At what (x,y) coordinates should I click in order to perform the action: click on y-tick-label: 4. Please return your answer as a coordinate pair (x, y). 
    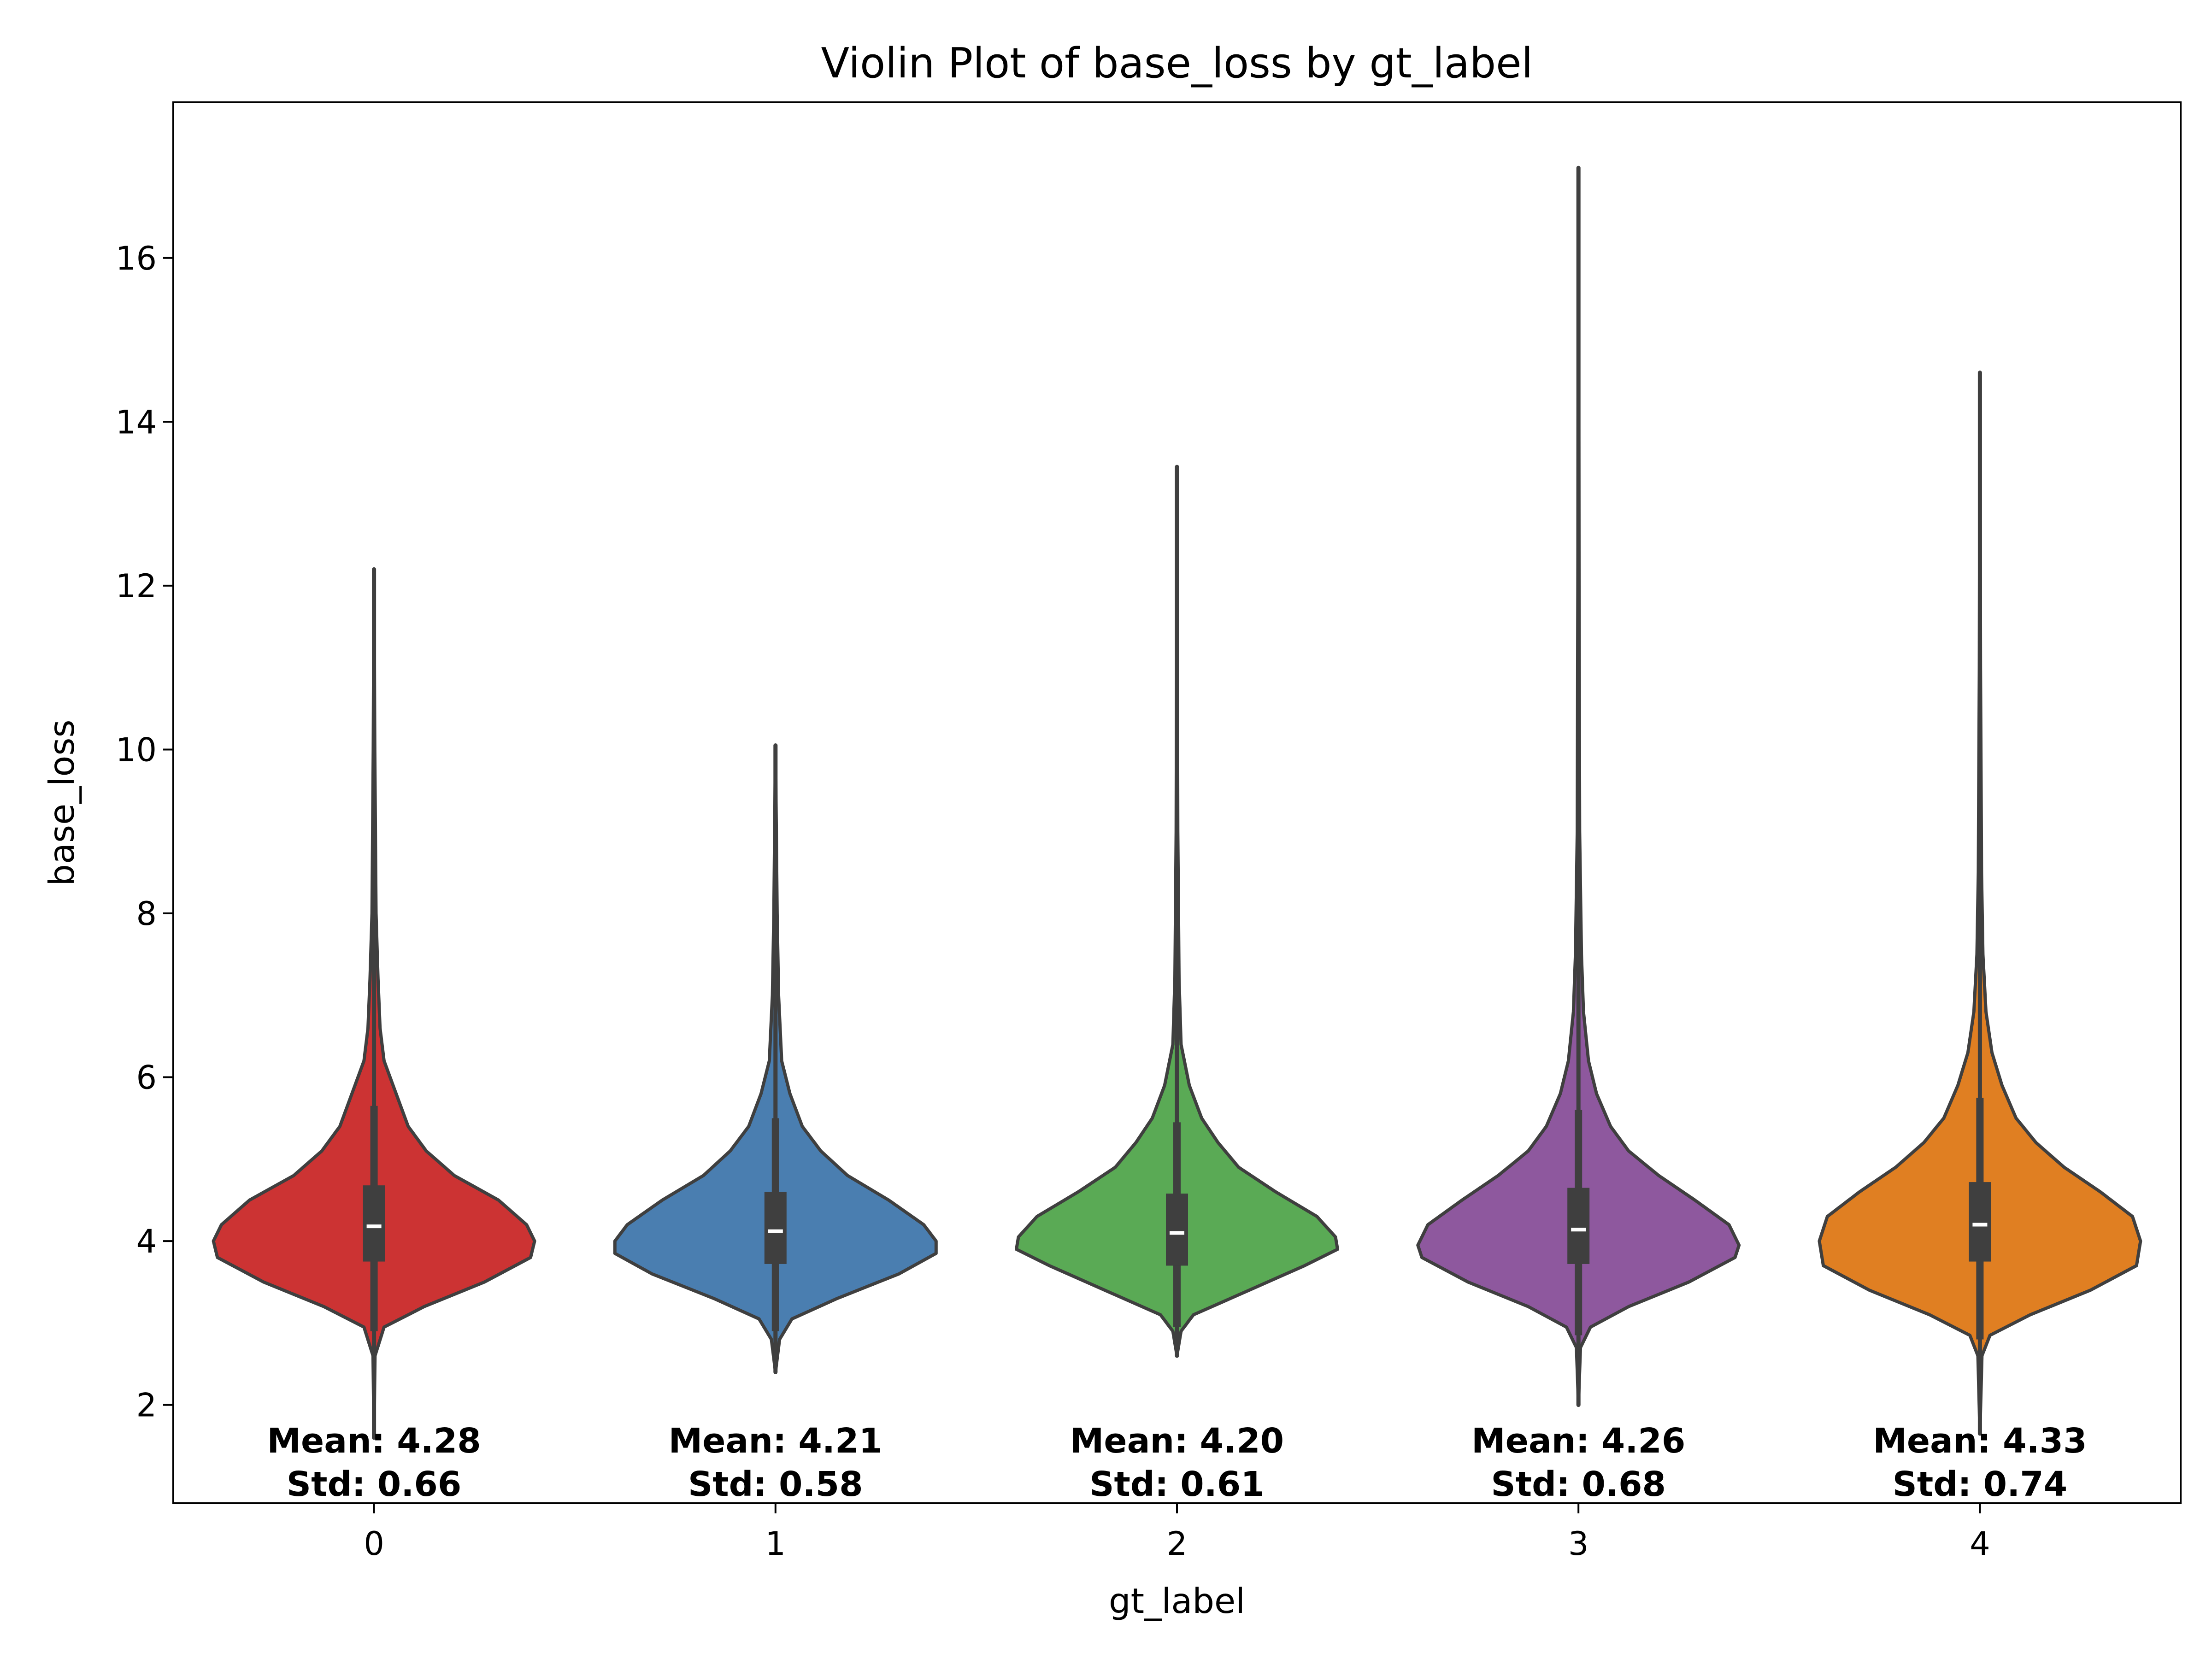
    Looking at the image, I should click on (146, 1241).